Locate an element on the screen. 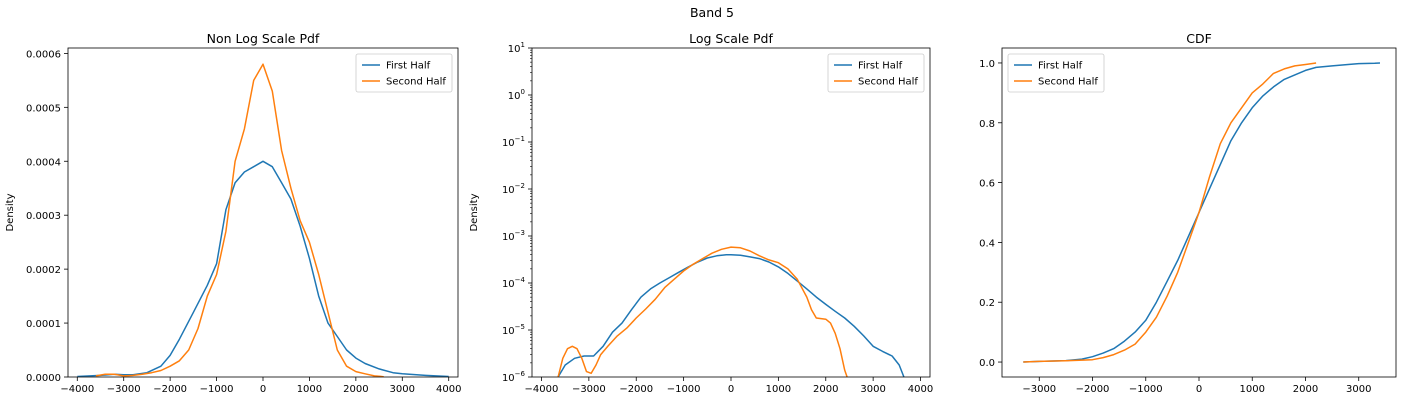 This screenshot has width=1409, height=400. y-tick-label: 10⁰ is located at coordinates (516, 95).